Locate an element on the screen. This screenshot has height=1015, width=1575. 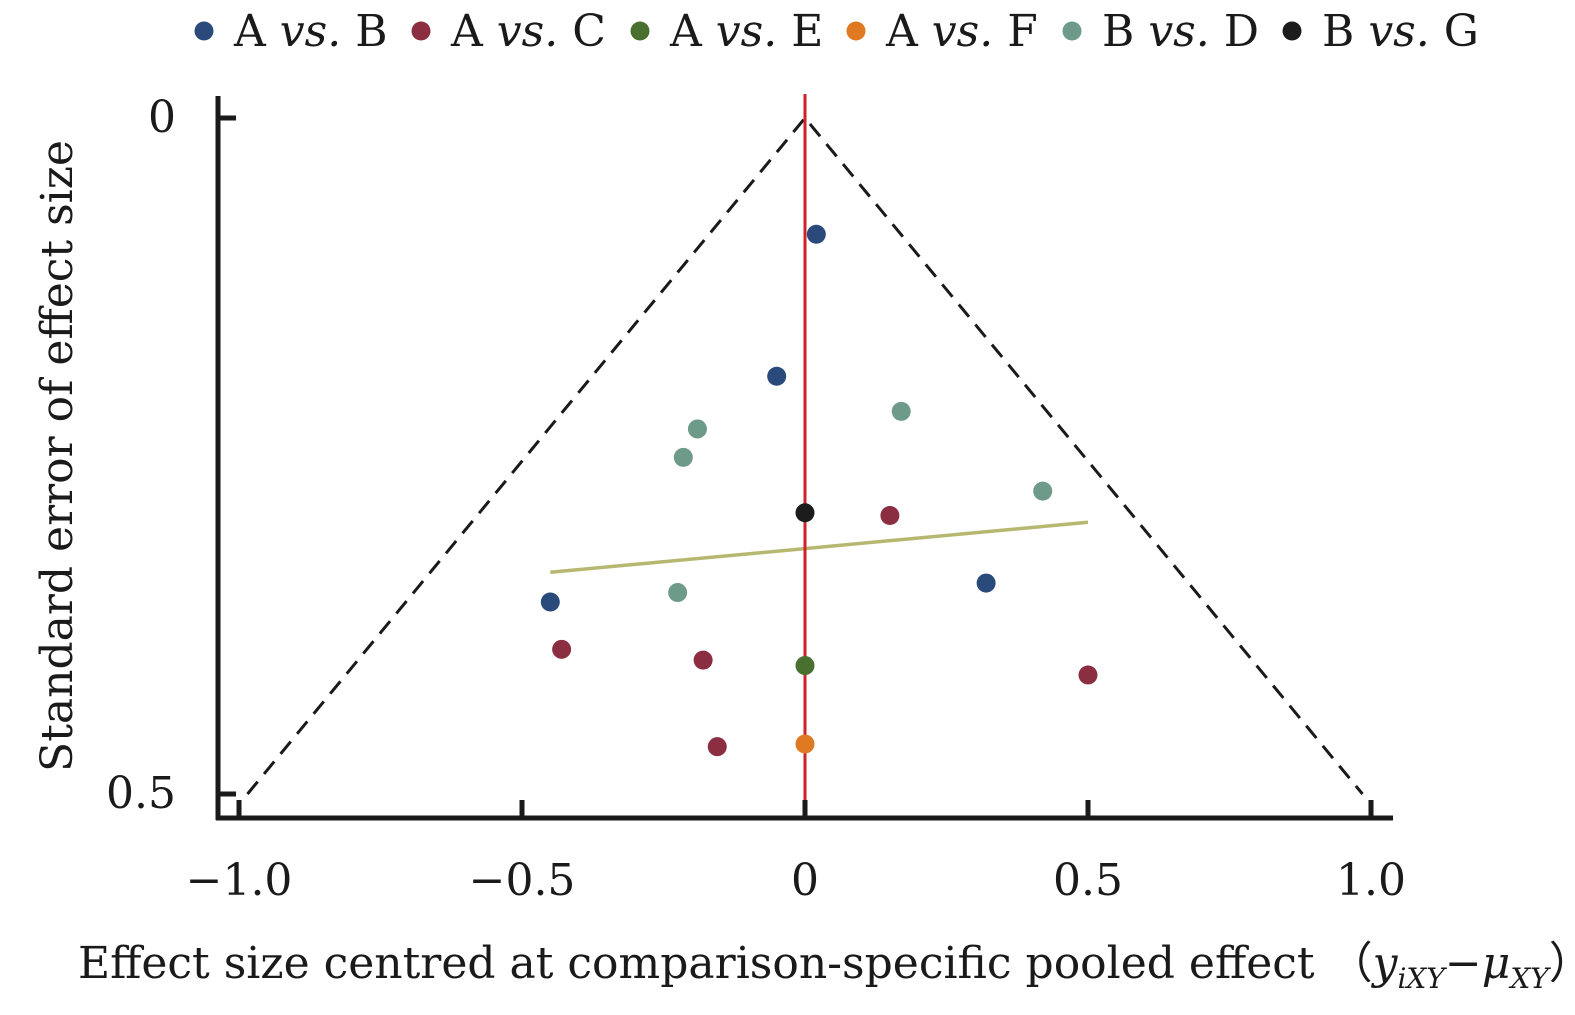
legend-marker-a-vs-c is located at coordinates (421, 31).